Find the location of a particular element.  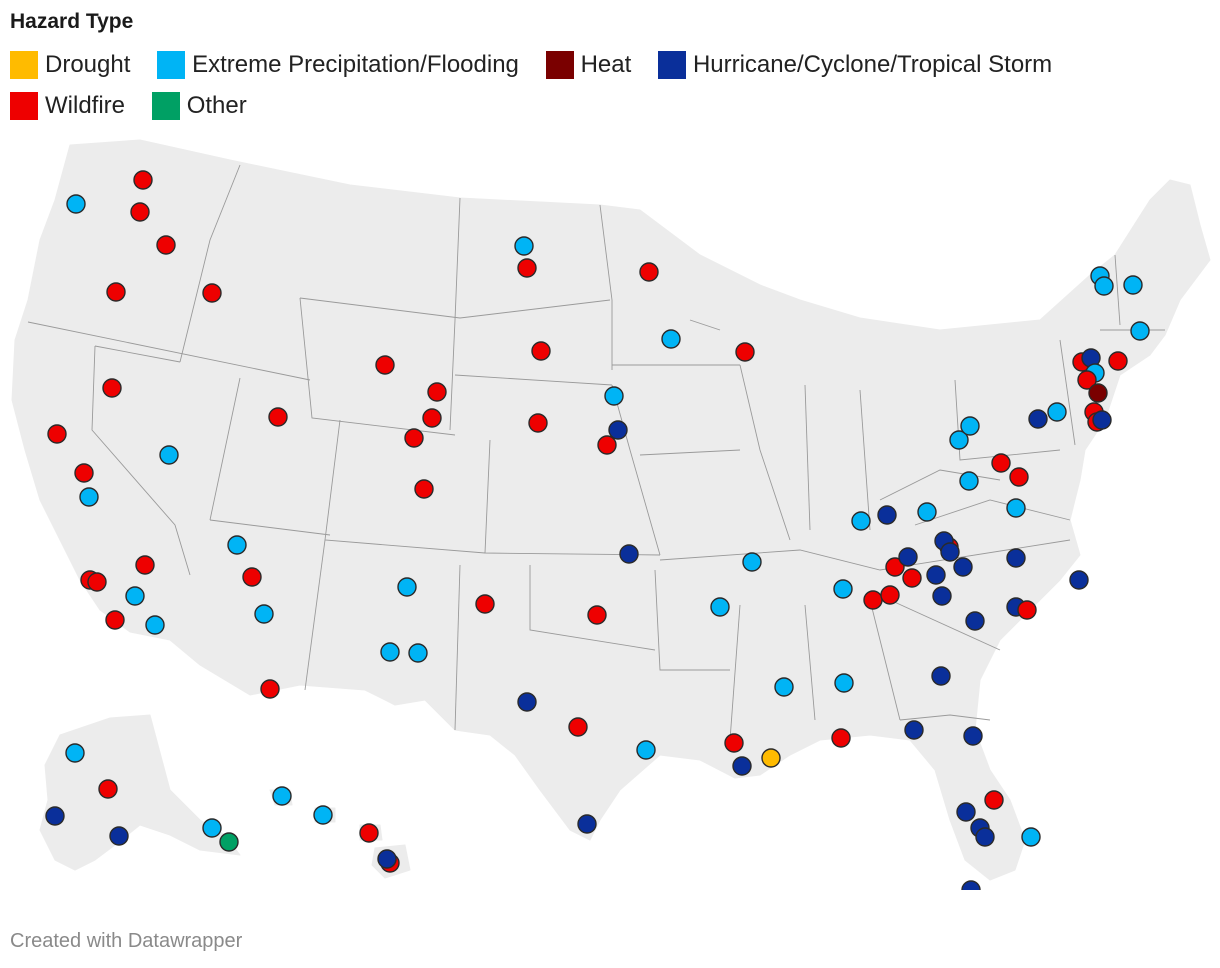

marker-drought is located at coordinates (771, 758).